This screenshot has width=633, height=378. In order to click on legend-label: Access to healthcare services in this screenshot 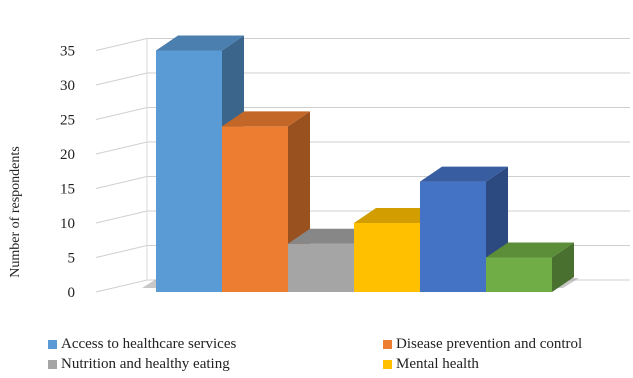, I will do `click(149, 344)`.